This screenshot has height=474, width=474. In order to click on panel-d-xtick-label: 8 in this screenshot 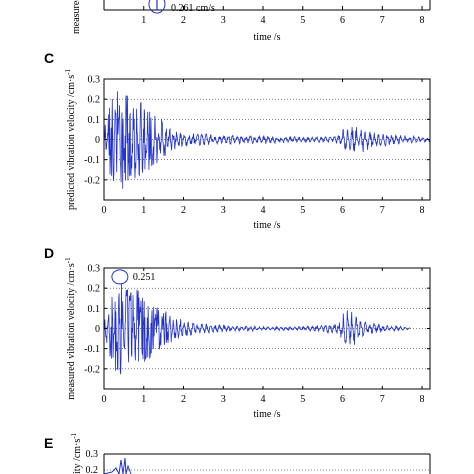, I will do `click(422, 399)`.